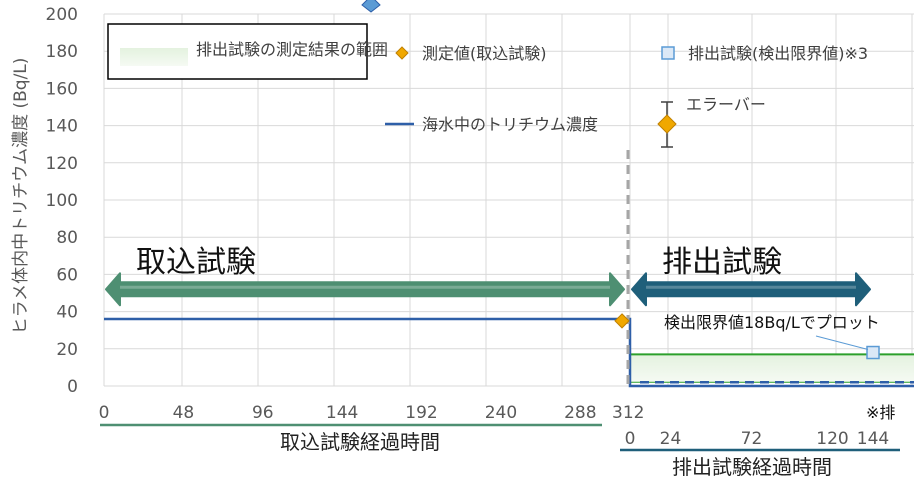  What do you see at coordinates (292, 49) in the screenshot?
I see `legend-range-label: 排出試験の測定結果の範囲` at bounding box center [292, 49].